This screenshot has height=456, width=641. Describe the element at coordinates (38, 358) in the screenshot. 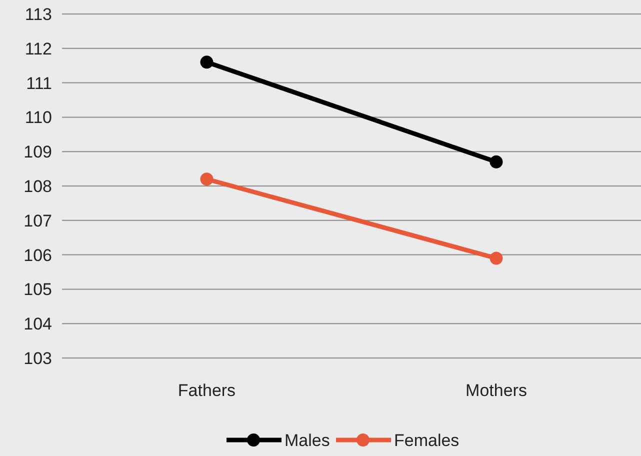

I see `y-tick-label: 103` at that location.